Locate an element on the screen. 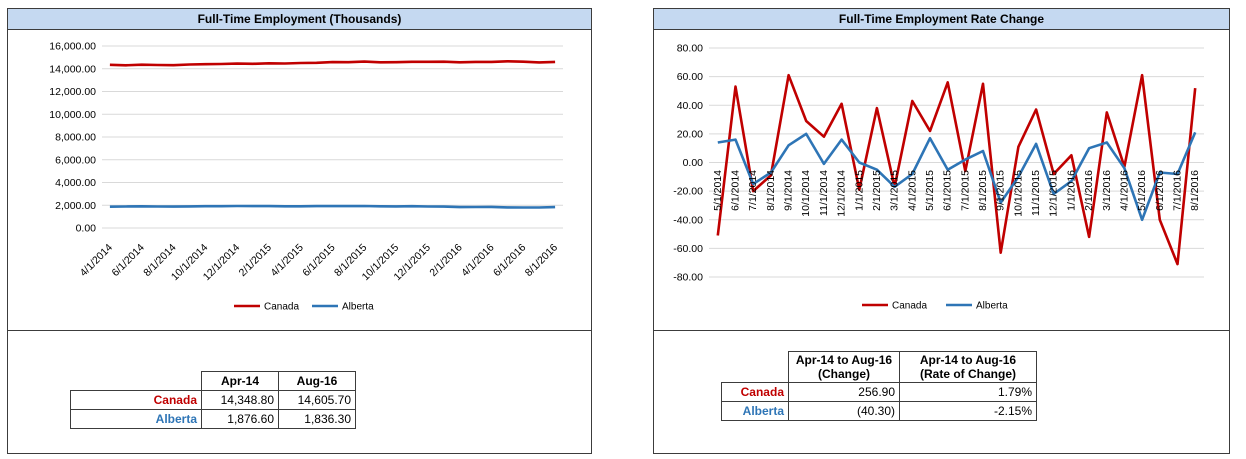  y-tick-label: 8,000.00 is located at coordinates (75, 138).